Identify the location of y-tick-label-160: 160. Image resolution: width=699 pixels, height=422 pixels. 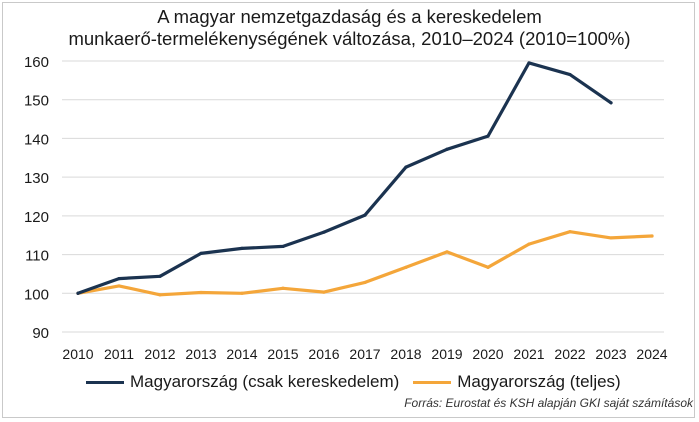
(36, 62).